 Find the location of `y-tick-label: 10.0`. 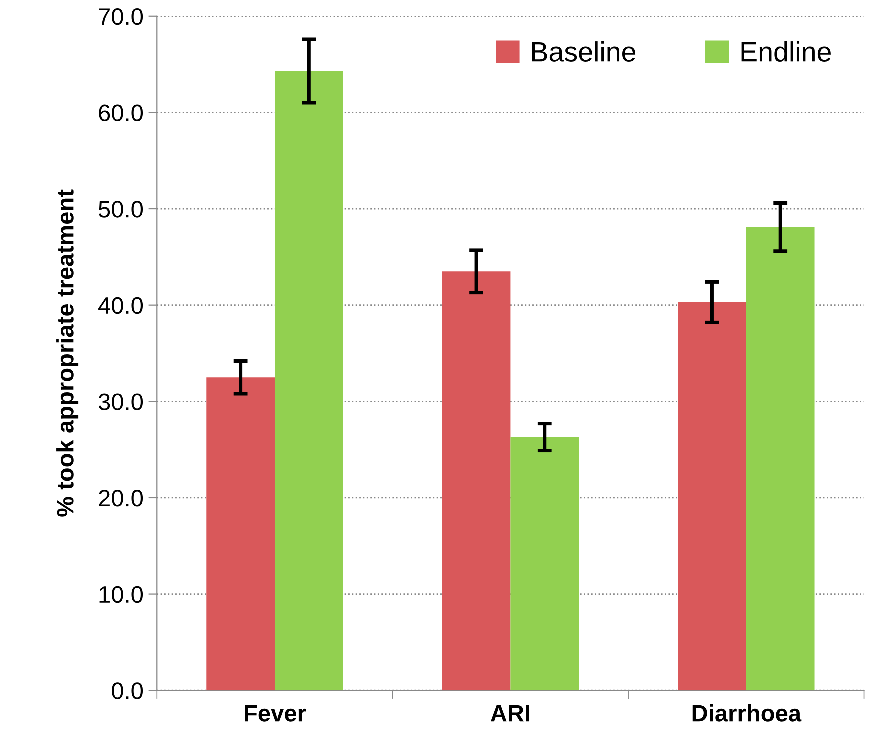

y-tick-label: 10.0 is located at coordinates (122, 595).